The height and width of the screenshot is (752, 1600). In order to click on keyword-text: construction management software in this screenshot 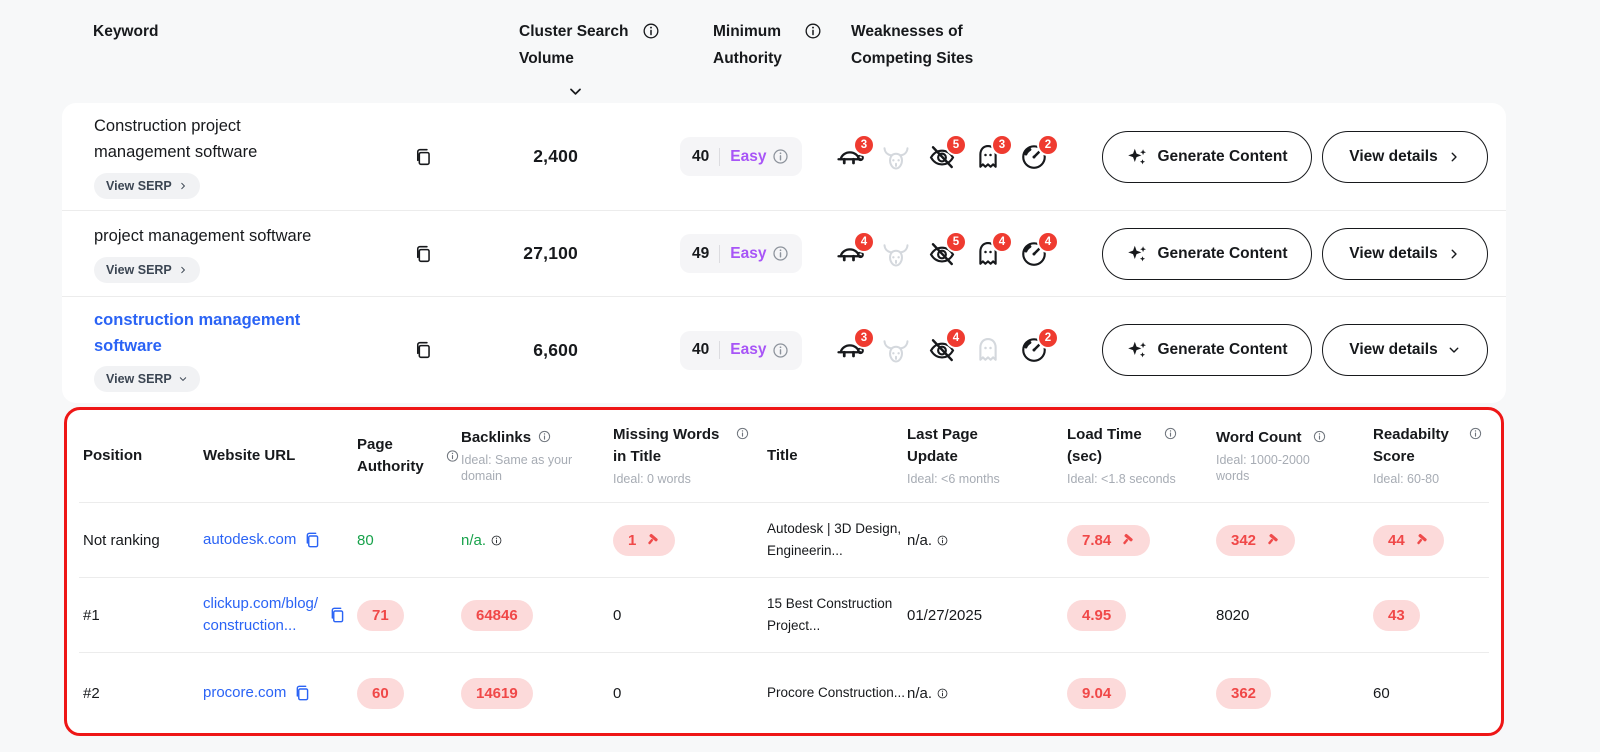, I will do `click(197, 332)`.